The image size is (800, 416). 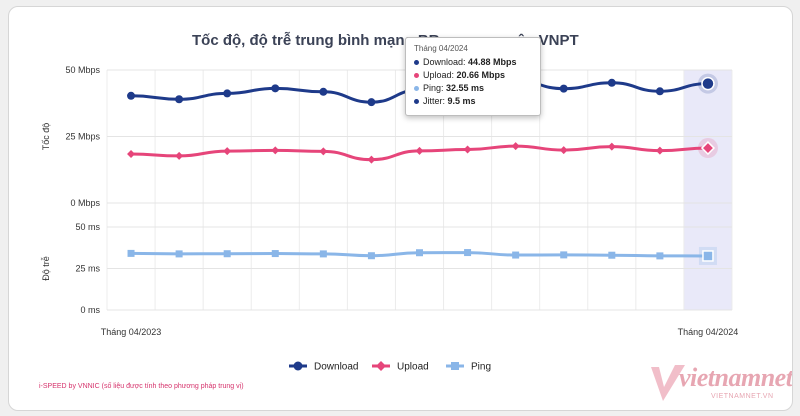 What do you see at coordinates (413, 367) in the screenshot?
I see `legend-label-upload: Upload` at bounding box center [413, 367].